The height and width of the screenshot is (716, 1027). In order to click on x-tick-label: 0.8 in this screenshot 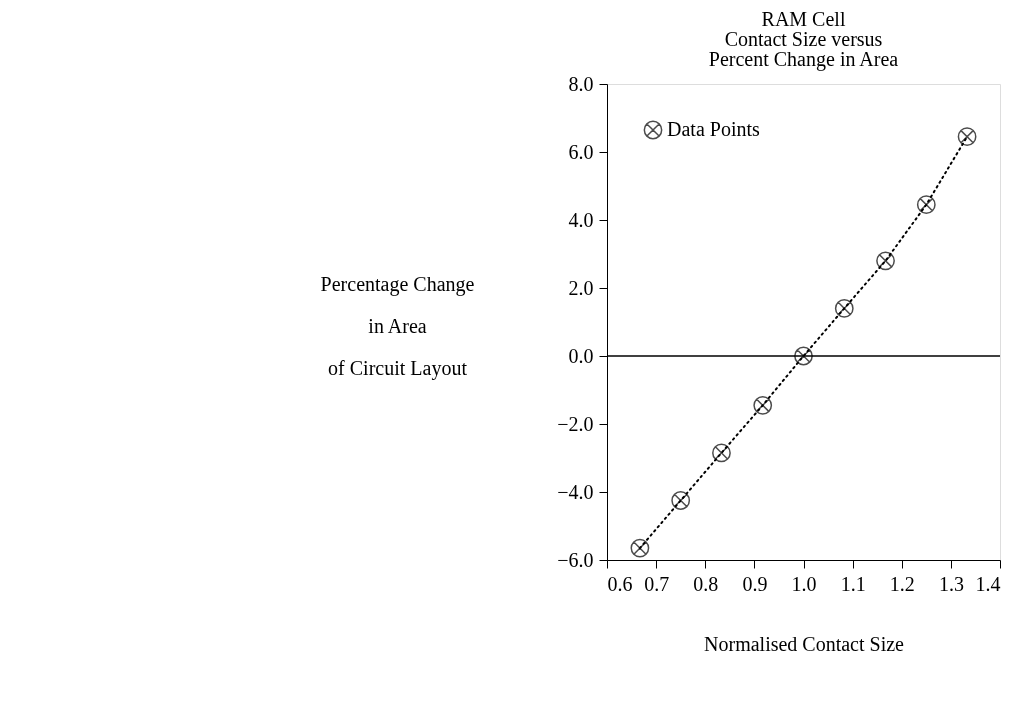, I will do `click(706, 583)`.